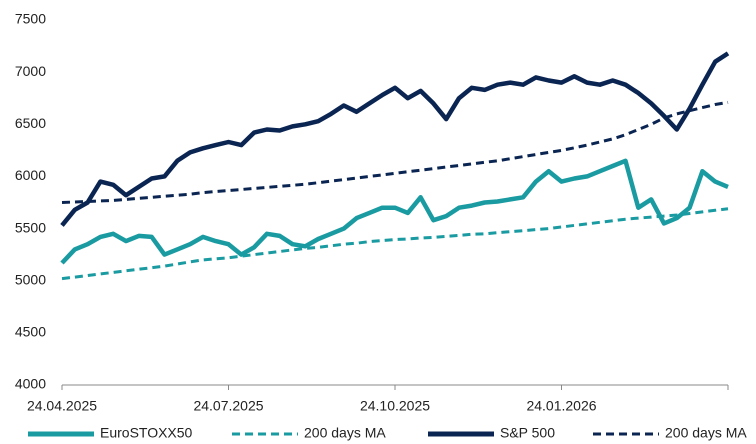 Image resolution: width=756 pixels, height=444 pixels. What do you see at coordinates (395, 406) in the screenshot?
I see `x-tick-label: 24.10.2025` at bounding box center [395, 406].